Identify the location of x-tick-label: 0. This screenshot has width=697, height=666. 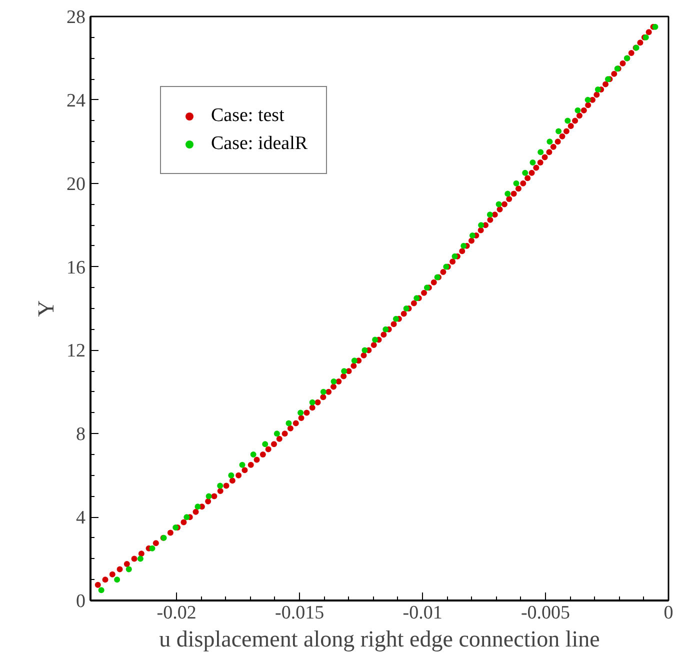
(669, 613).